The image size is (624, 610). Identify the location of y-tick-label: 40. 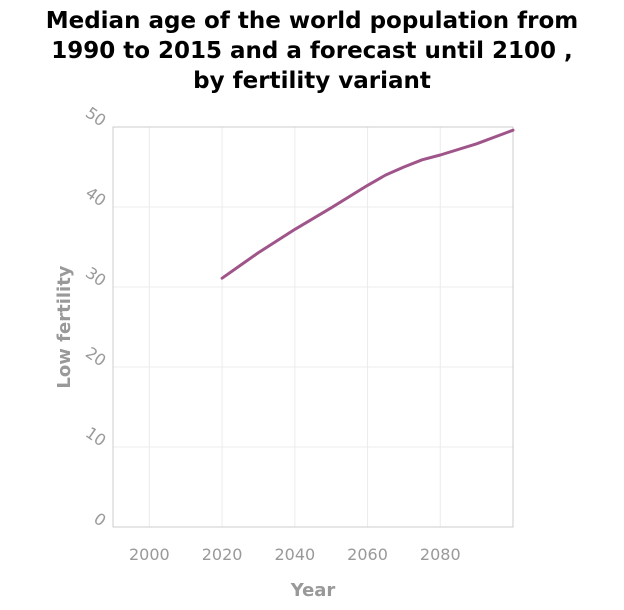
(96, 196).